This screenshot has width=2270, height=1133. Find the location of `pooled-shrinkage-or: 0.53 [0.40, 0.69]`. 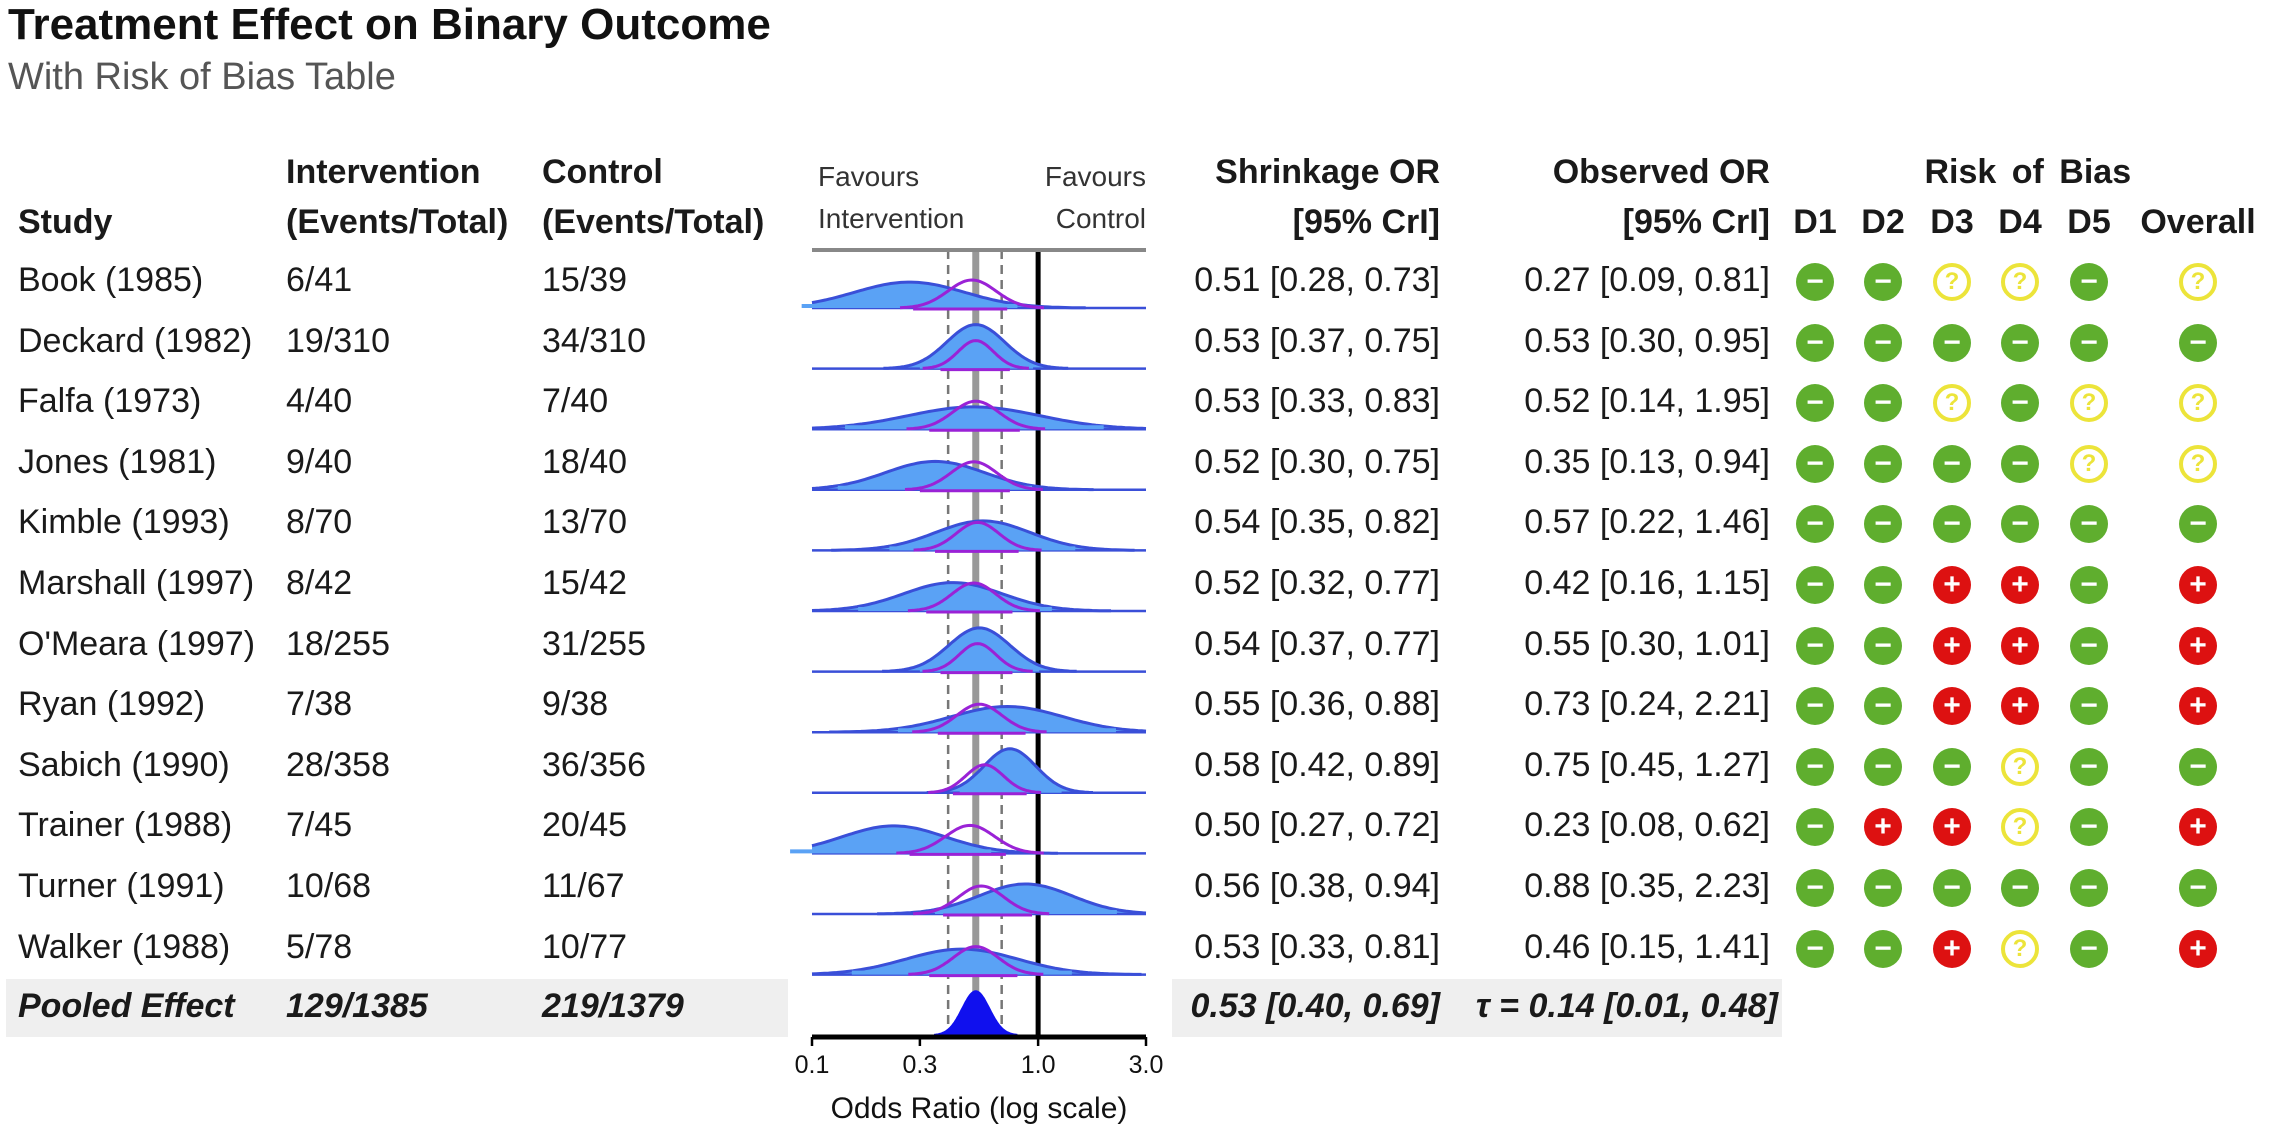

pooled-shrinkage-or: 0.53 [0.40, 0.69] is located at coordinates (1315, 1006).